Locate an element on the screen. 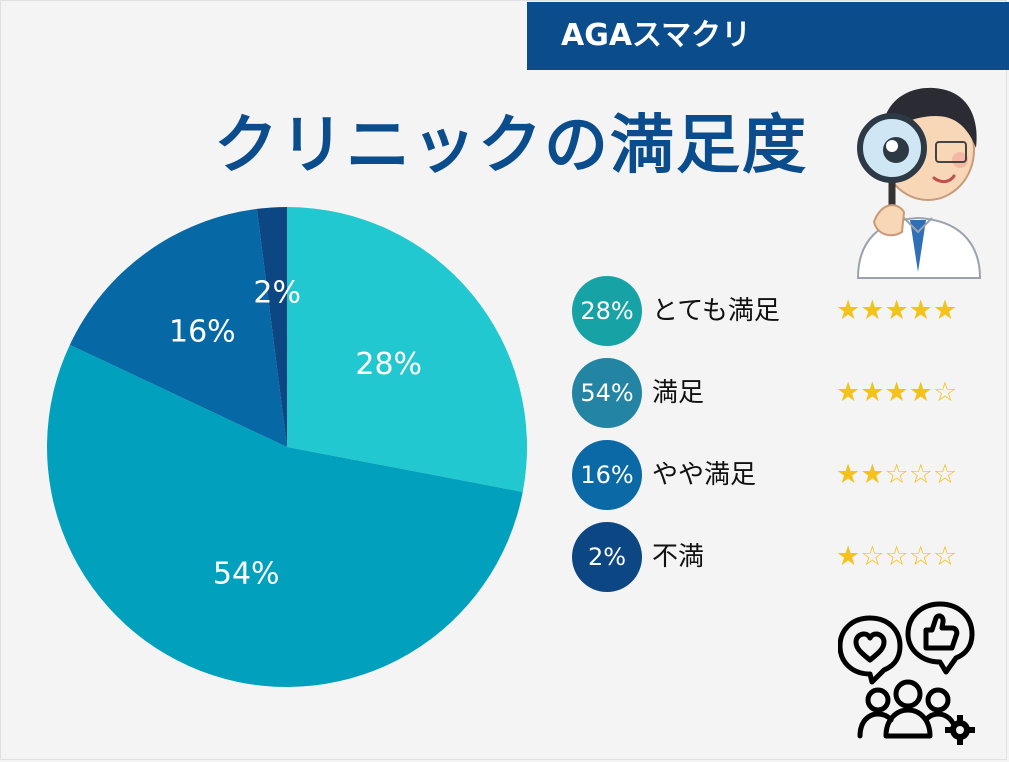 Image resolution: width=1009 pixels, height=762 pixels. legend-percent-badge: 16% is located at coordinates (607, 475).